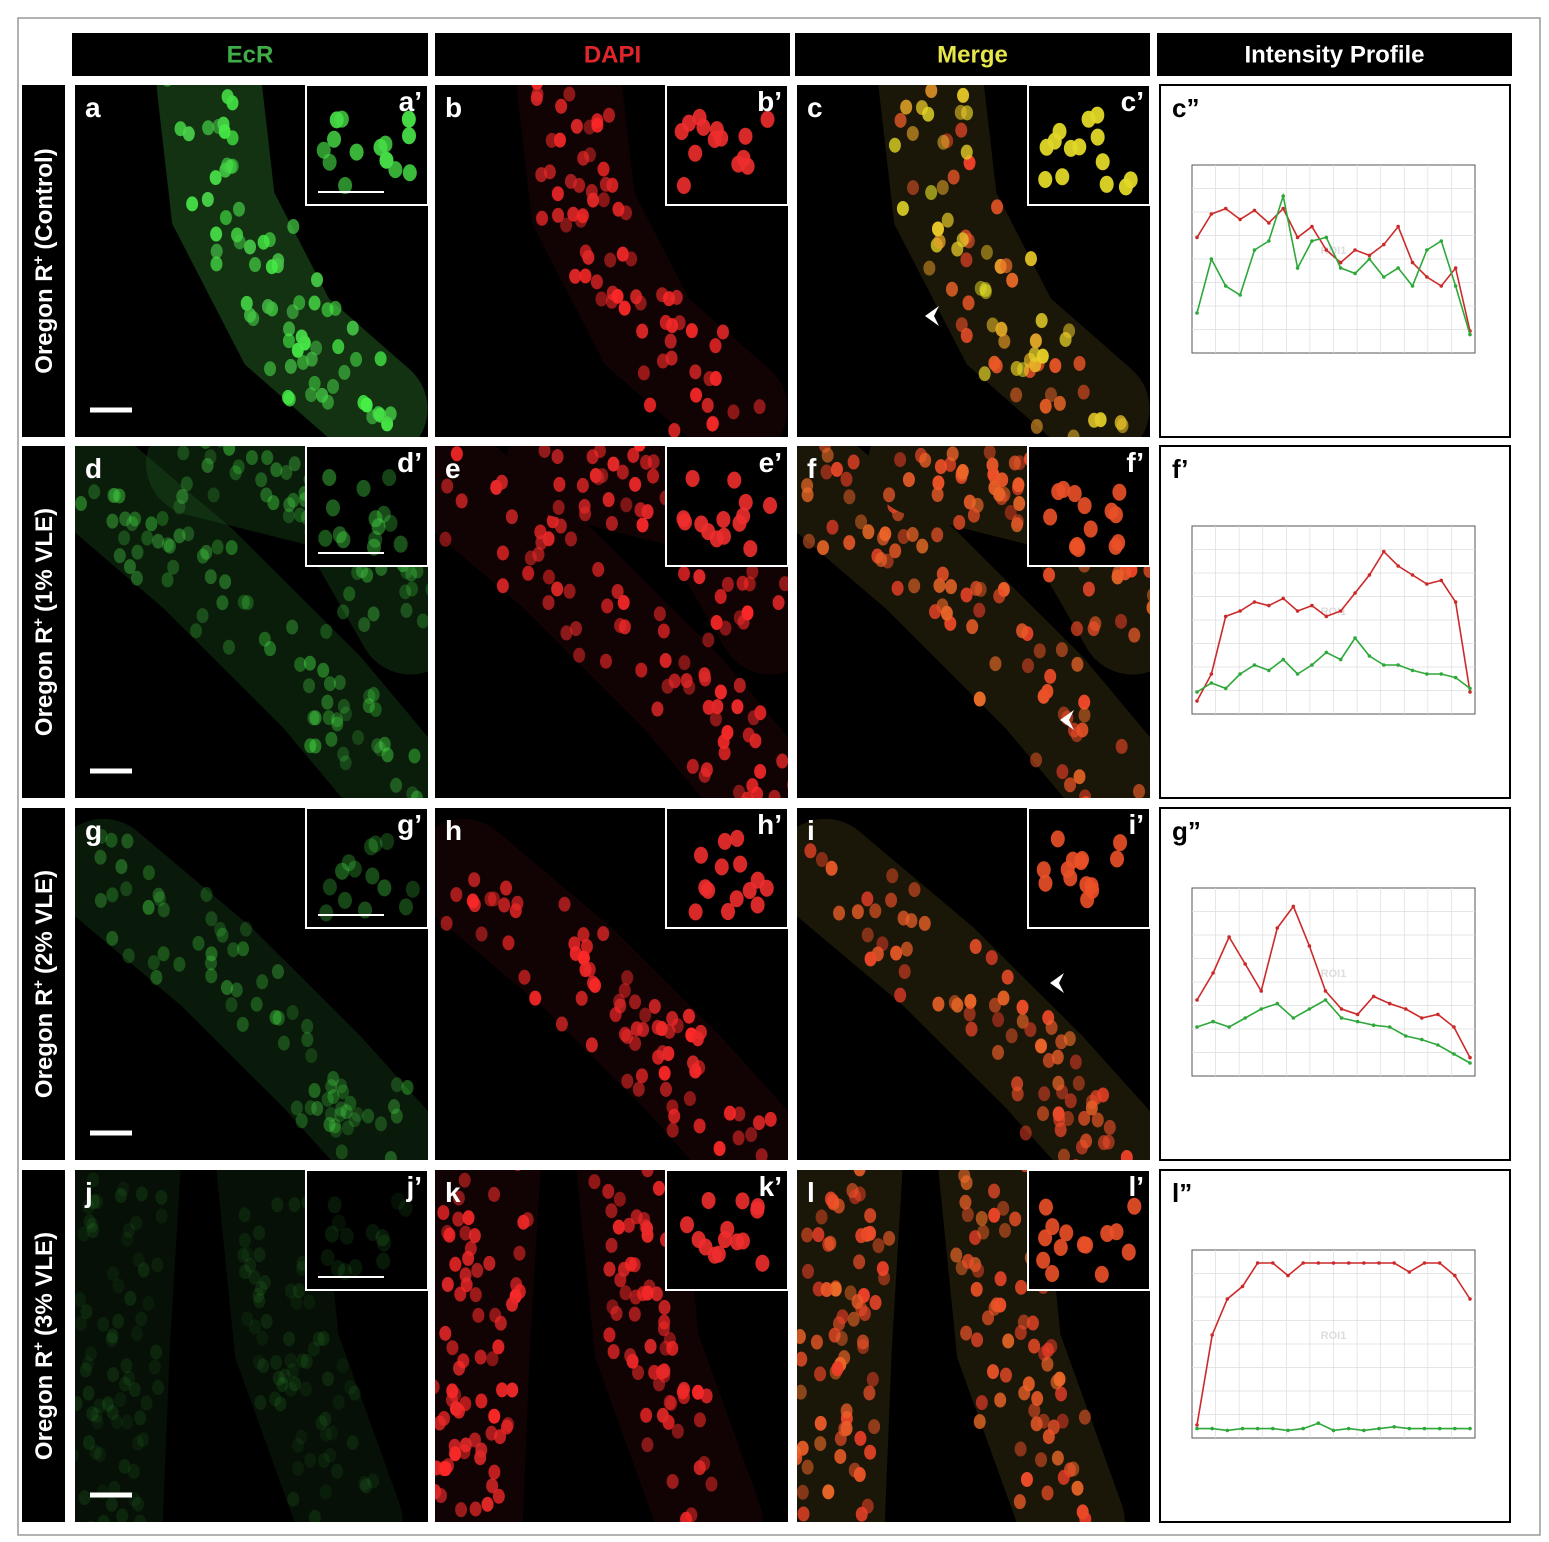 This screenshot has width=1549, height=1542. I want to click on inset-label: g’, so click(409, 824).